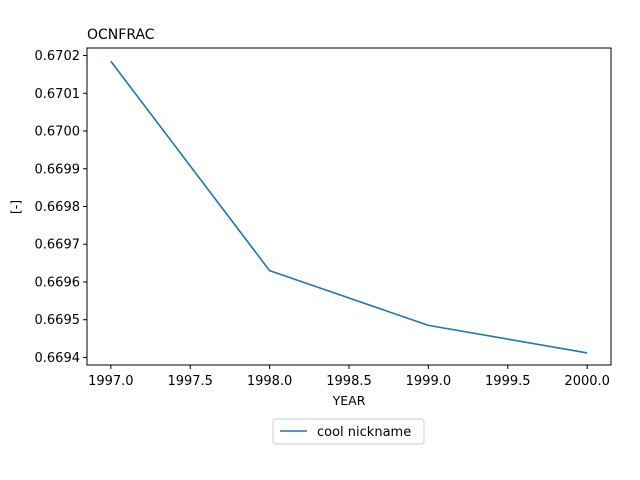 Image resolution: width=640 pixels, height=480 pixels. I want to click on y-tick-label: 0.6701, so click(58, 94).